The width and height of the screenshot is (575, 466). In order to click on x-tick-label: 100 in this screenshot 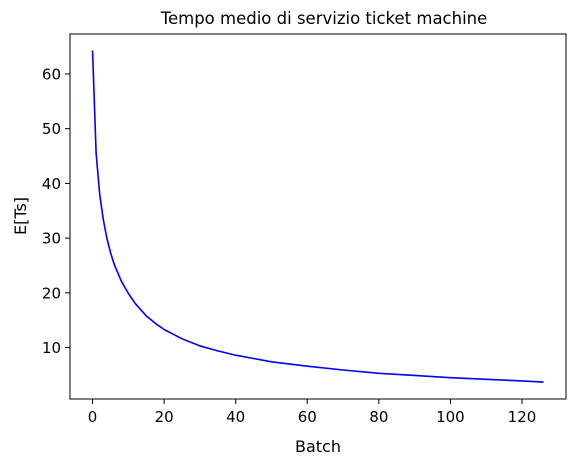, I will do `click(450, 417)`.